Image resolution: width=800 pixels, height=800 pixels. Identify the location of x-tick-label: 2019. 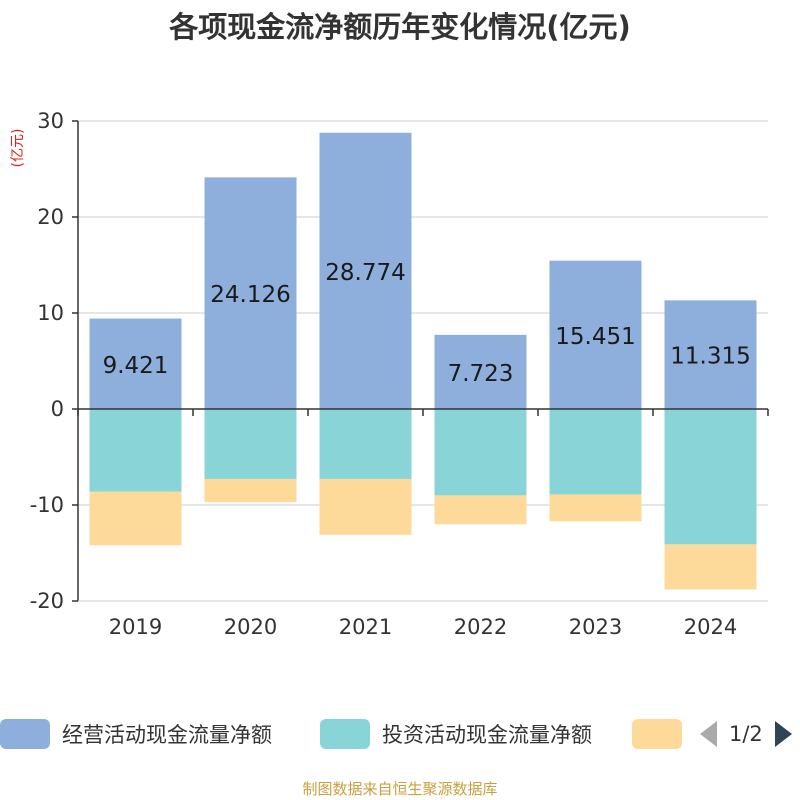
(135, 627).